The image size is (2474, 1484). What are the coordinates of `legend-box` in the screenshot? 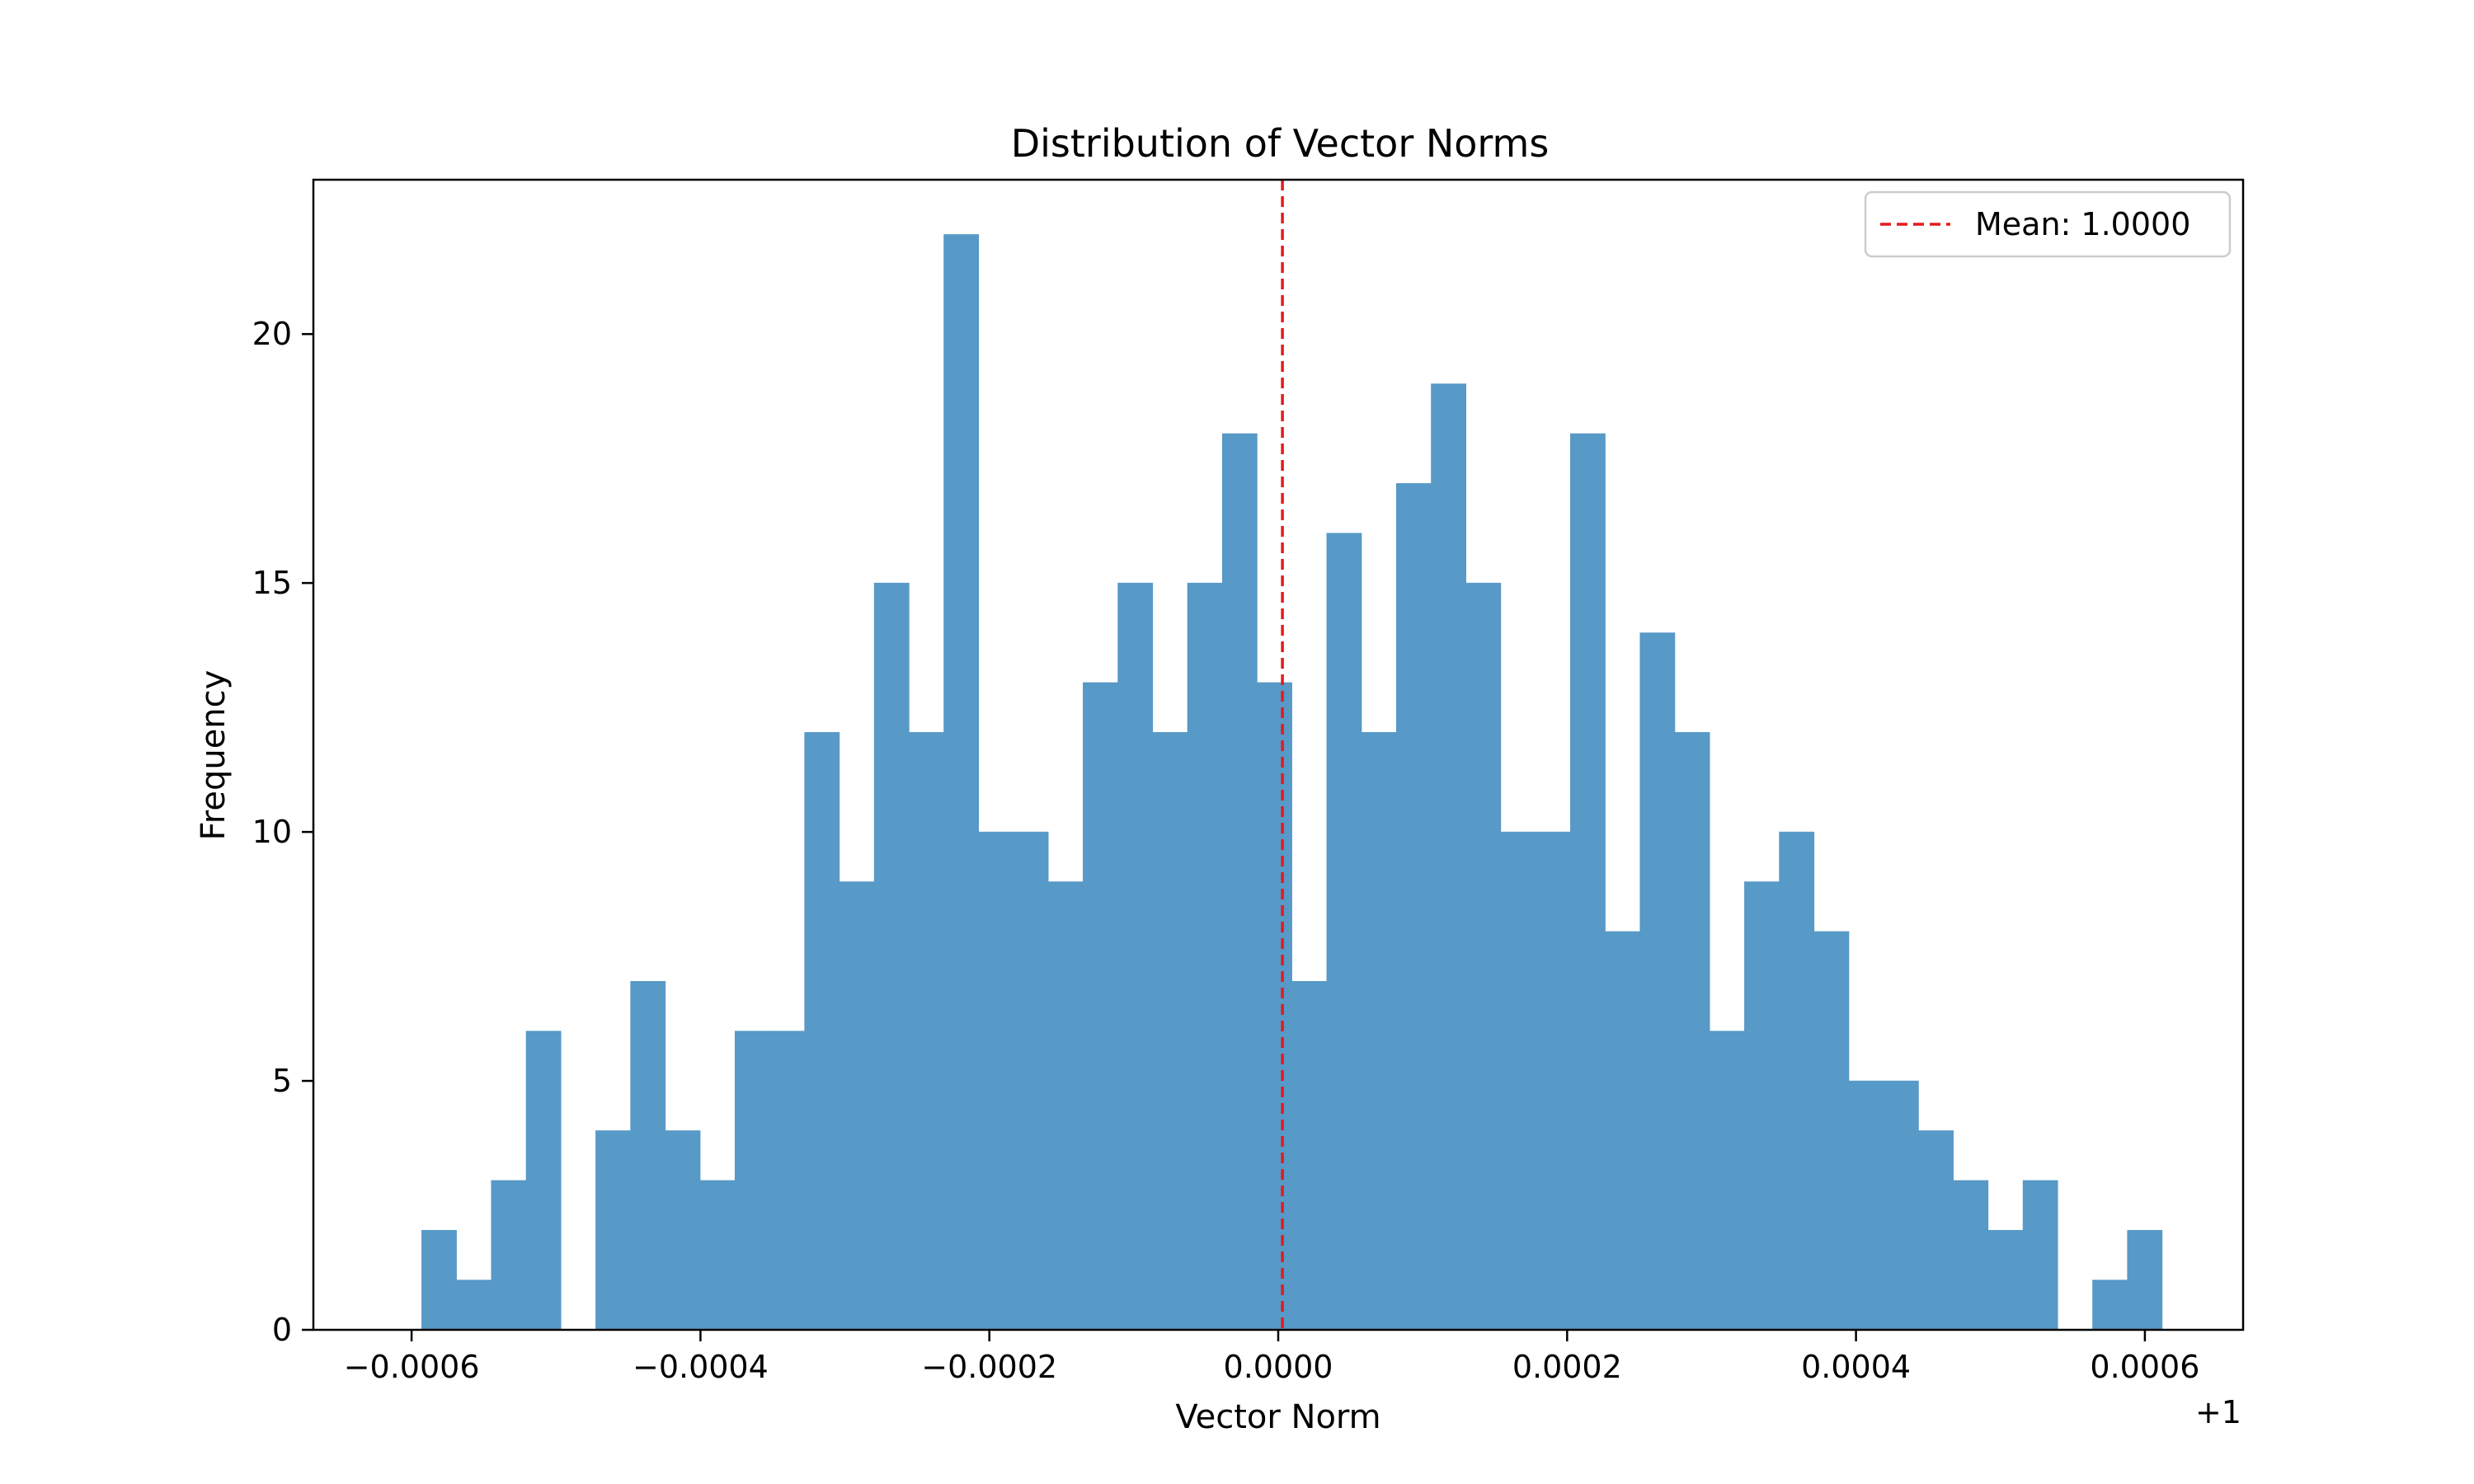 It's located at (2048, 224).